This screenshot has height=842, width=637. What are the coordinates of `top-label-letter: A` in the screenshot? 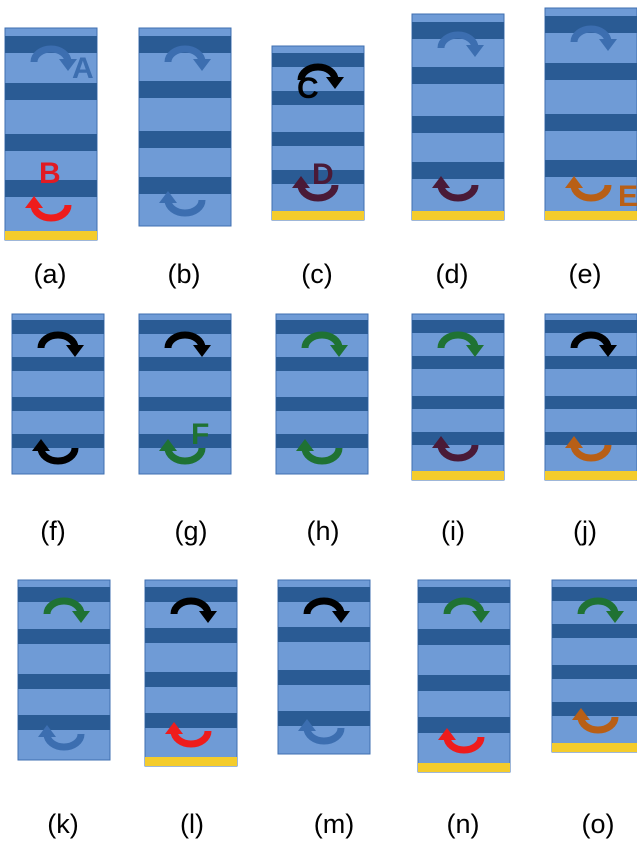 It's located at (83, 68).